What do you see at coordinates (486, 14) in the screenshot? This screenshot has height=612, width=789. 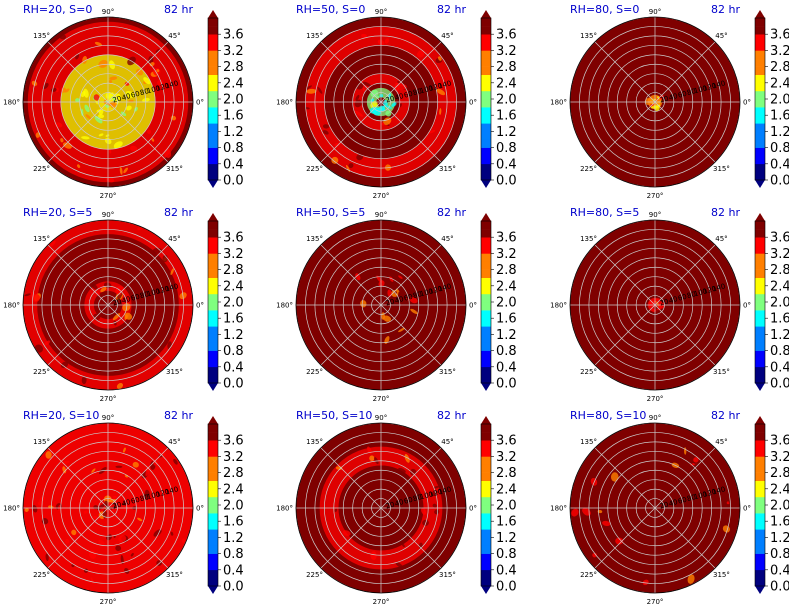 I see `colorbar-extend-max` at bounding box center [486, 14].